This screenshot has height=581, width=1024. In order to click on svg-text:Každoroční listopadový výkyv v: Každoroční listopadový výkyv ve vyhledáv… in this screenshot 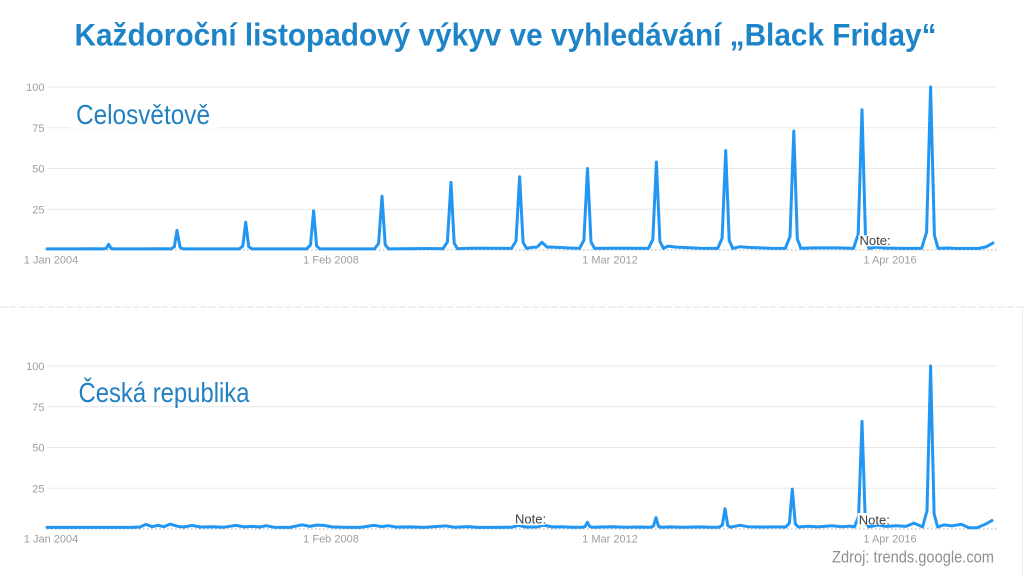, I will do `click(506, 35)`.